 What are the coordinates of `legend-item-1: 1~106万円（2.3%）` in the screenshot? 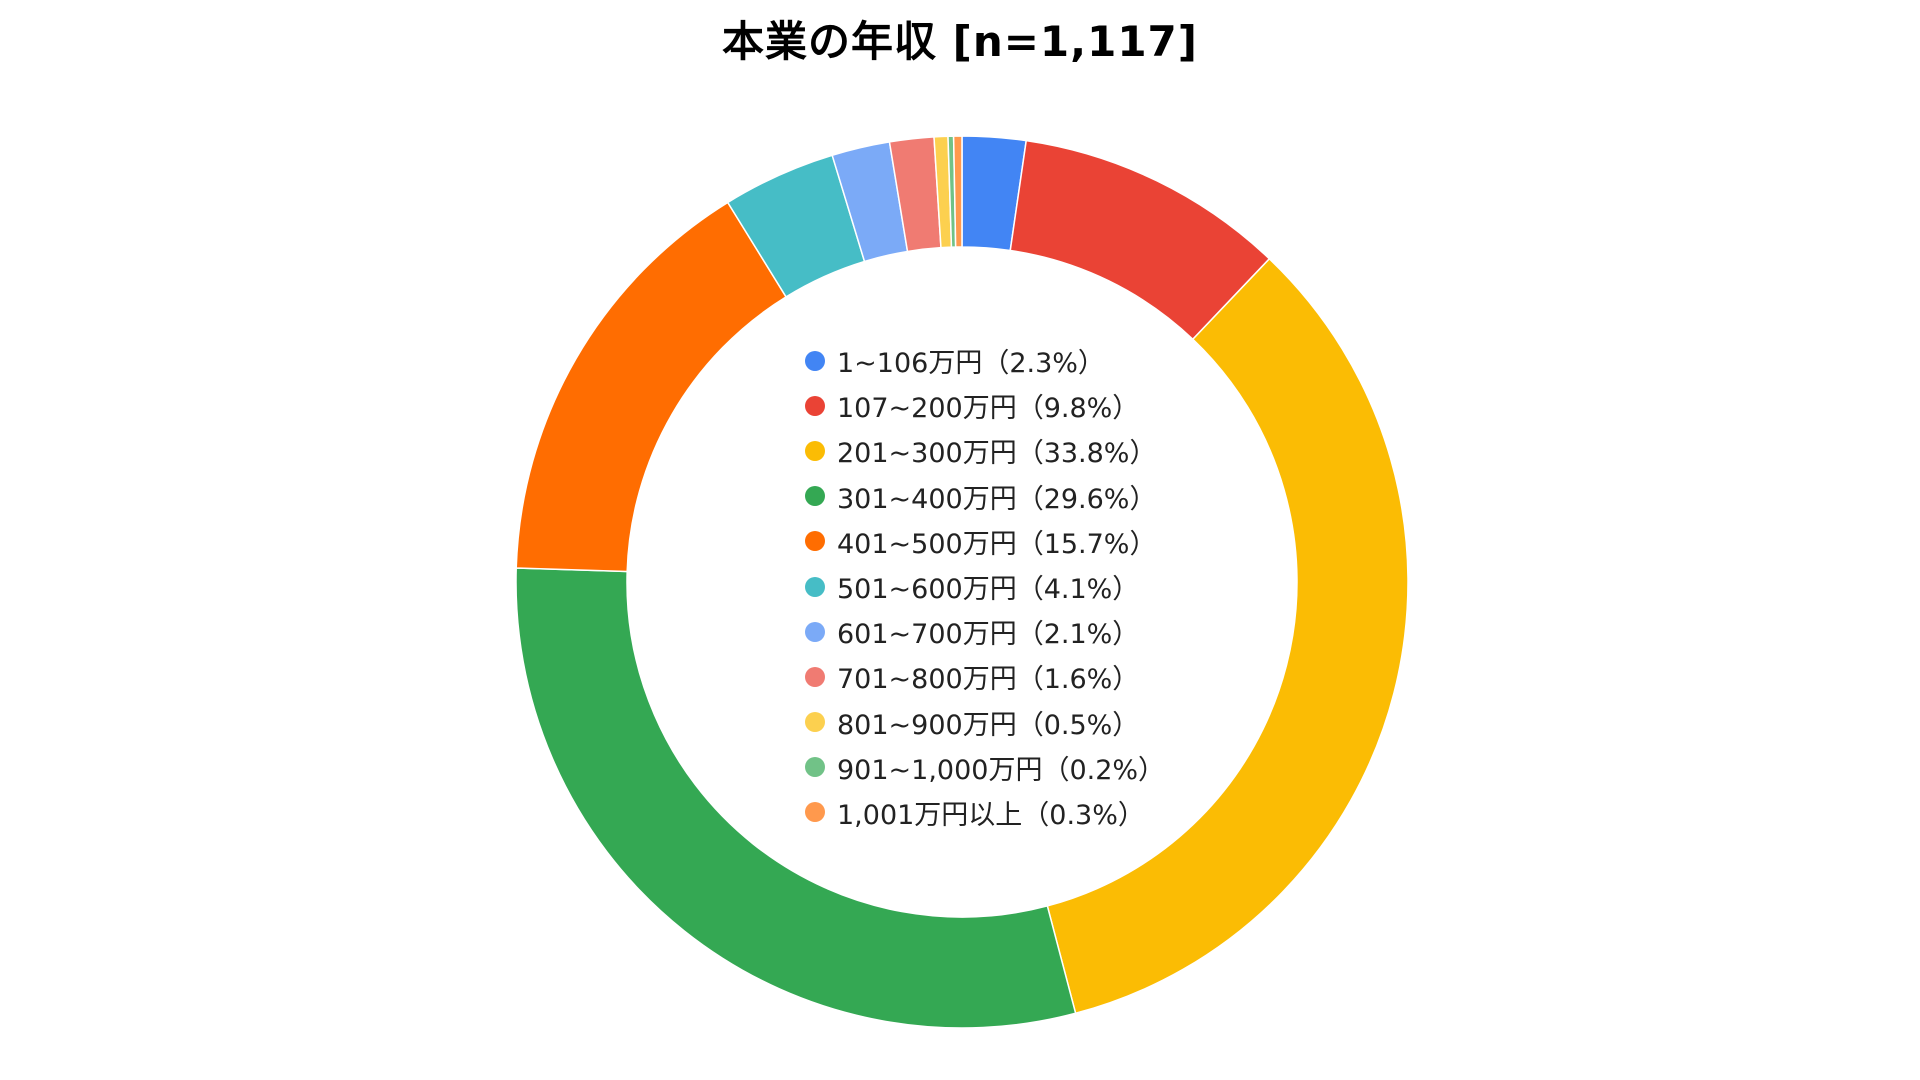 It's located at (985, 360).